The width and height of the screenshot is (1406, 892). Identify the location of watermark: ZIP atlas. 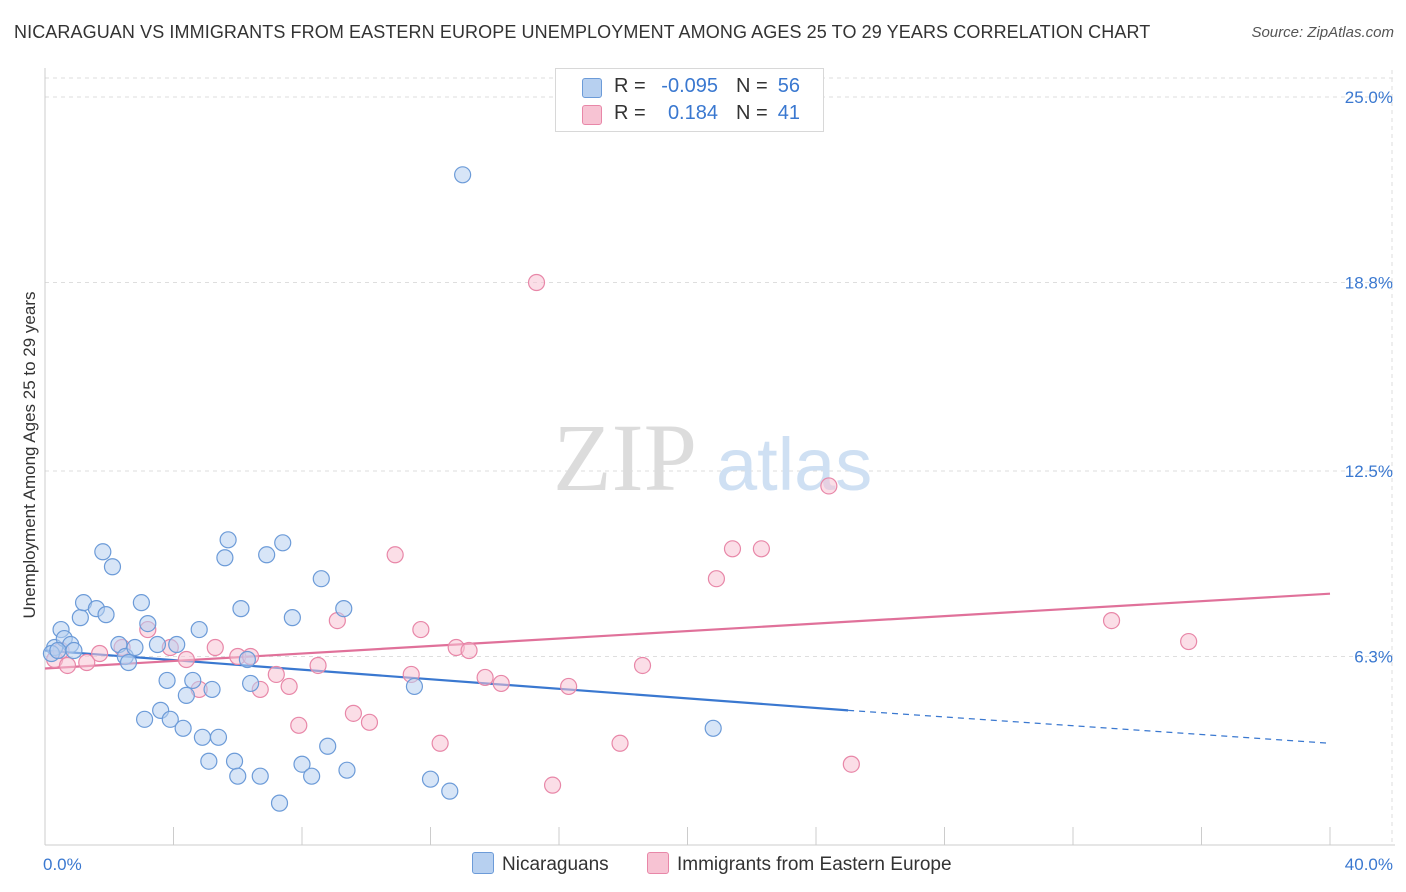
(712, 457).